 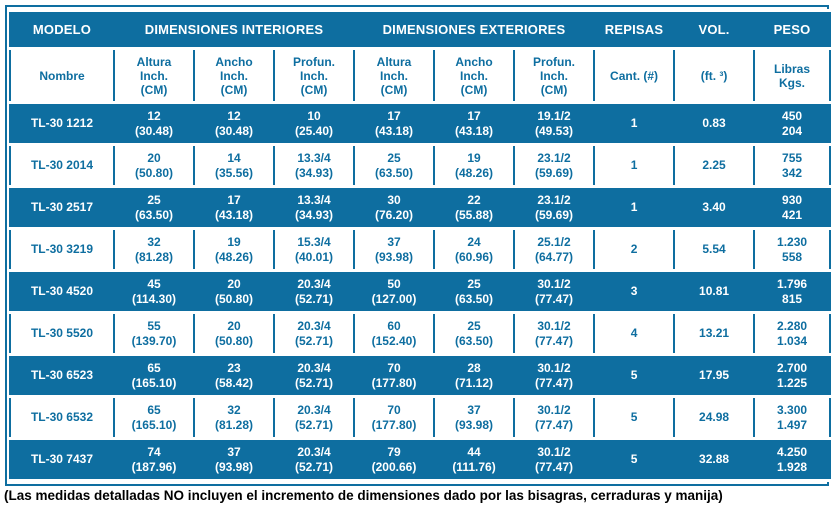 I want to click on cell-repisas: 5, so click(x=634, y=459).